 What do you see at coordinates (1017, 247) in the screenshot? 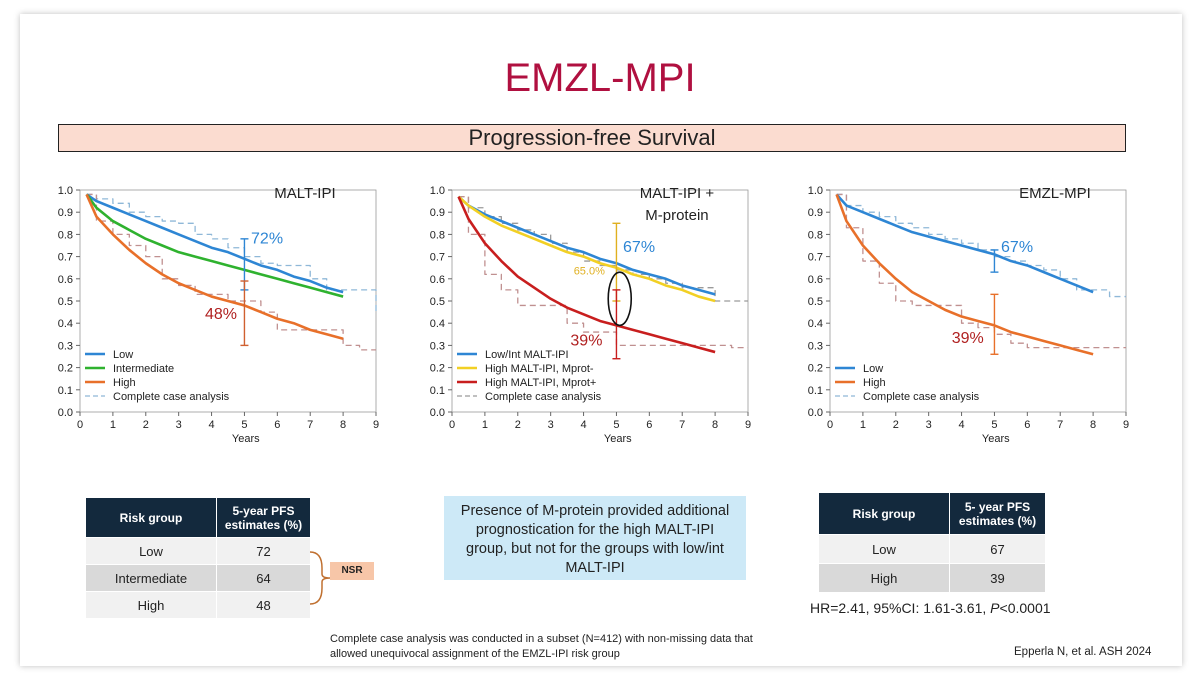
I see `data-label: 67%` at bounding box center [1017, 247].